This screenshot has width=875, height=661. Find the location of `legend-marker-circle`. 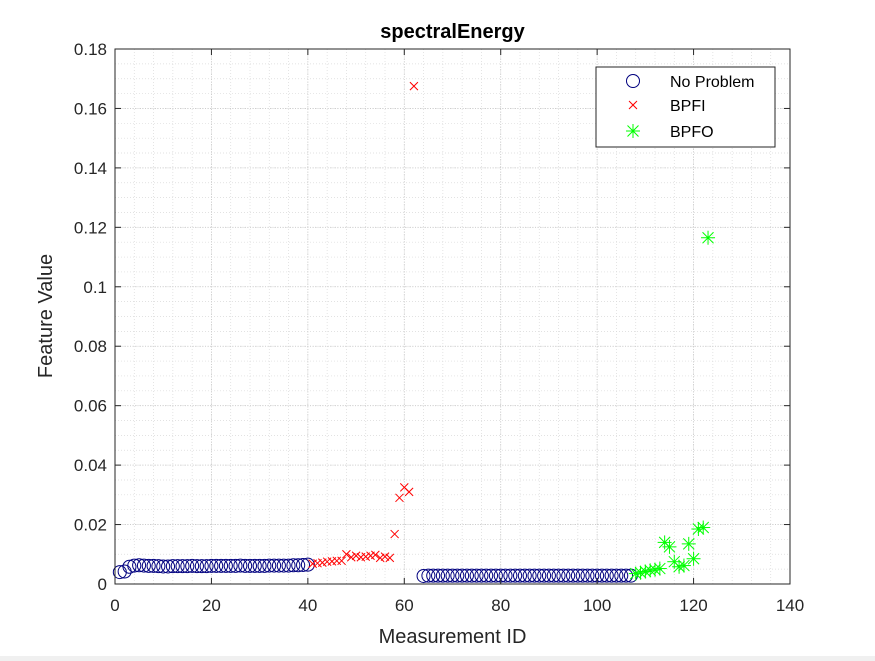

legend-marker-circle is located at coordinates (633, 81).